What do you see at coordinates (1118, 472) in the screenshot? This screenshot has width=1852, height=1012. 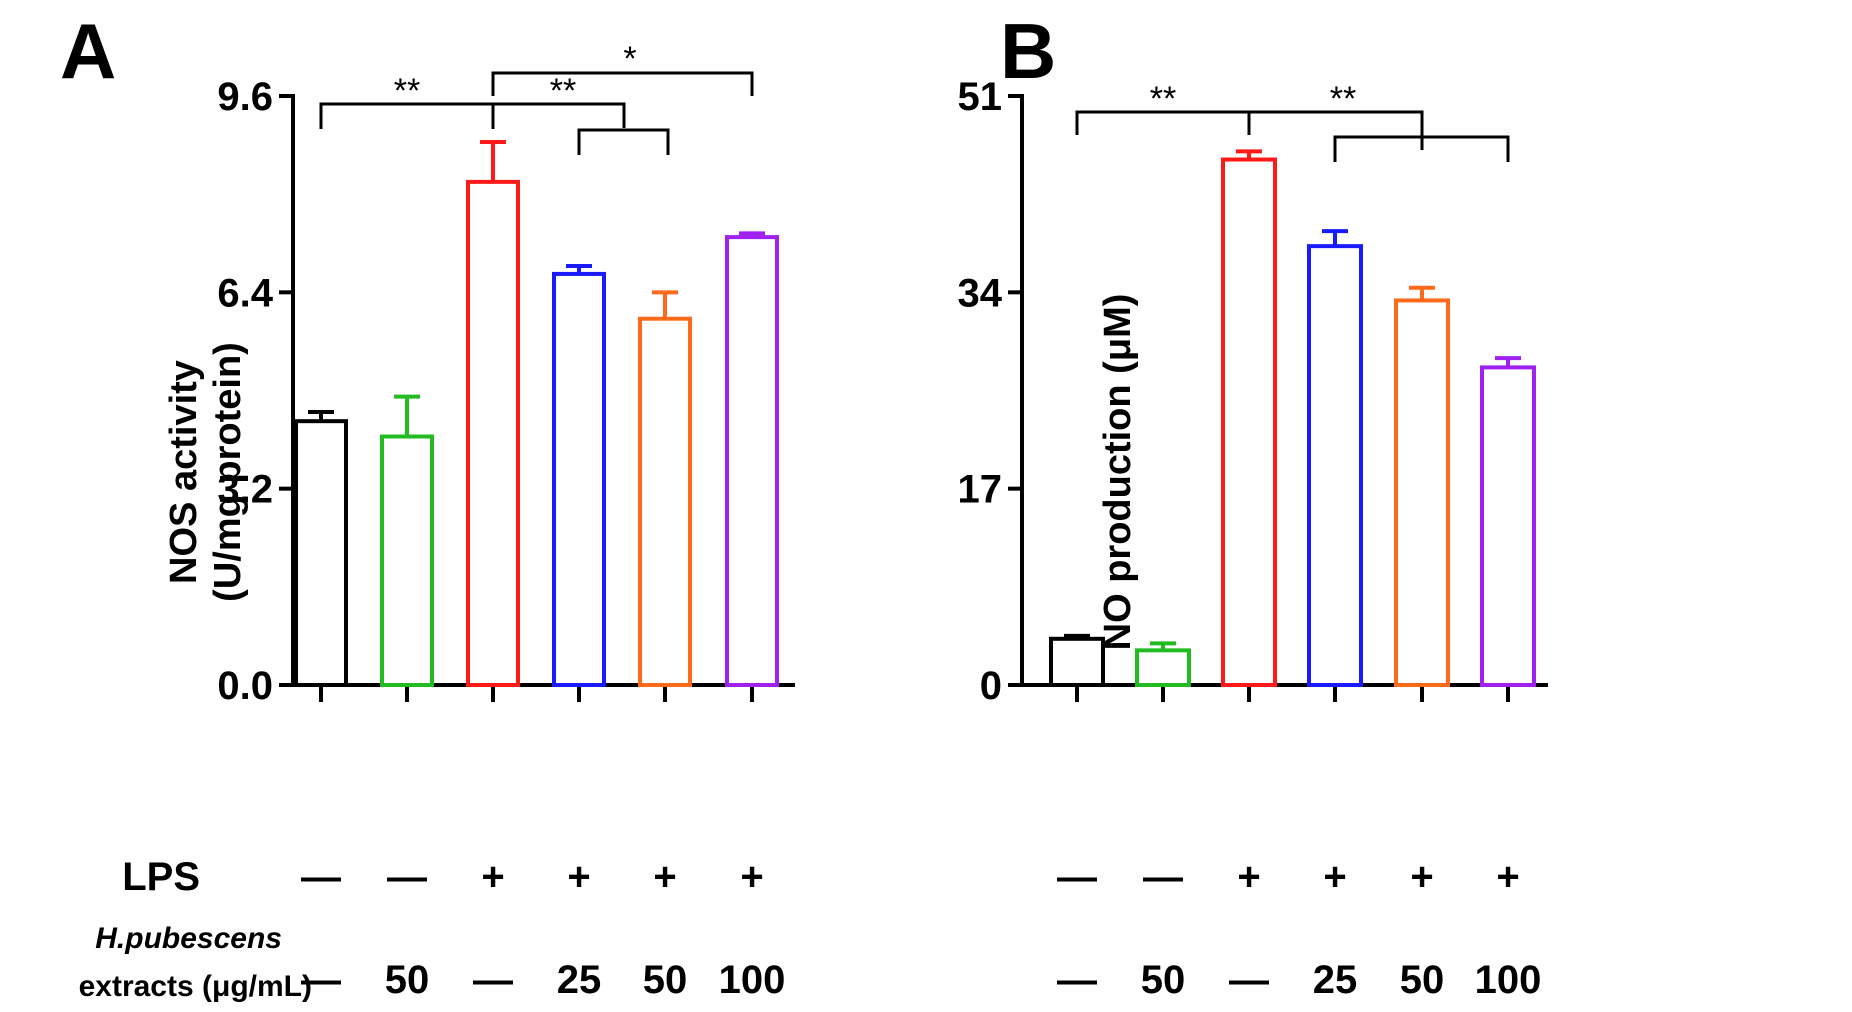 I see `panel-b-ylabel: NO production (μM)` at bounding box center [1118, 472].